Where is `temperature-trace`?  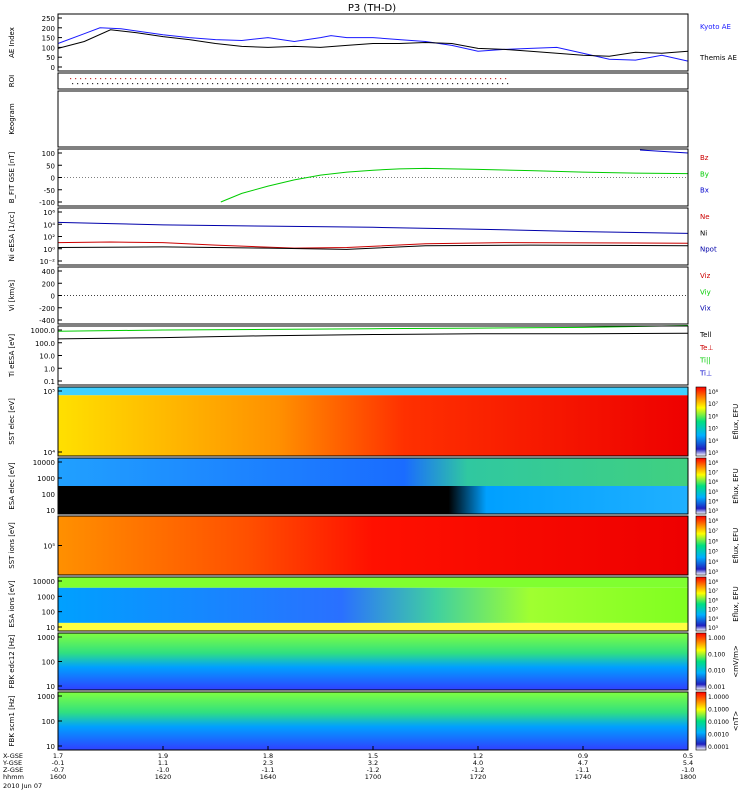
temperature-trace is located at coordinates (373, 336).